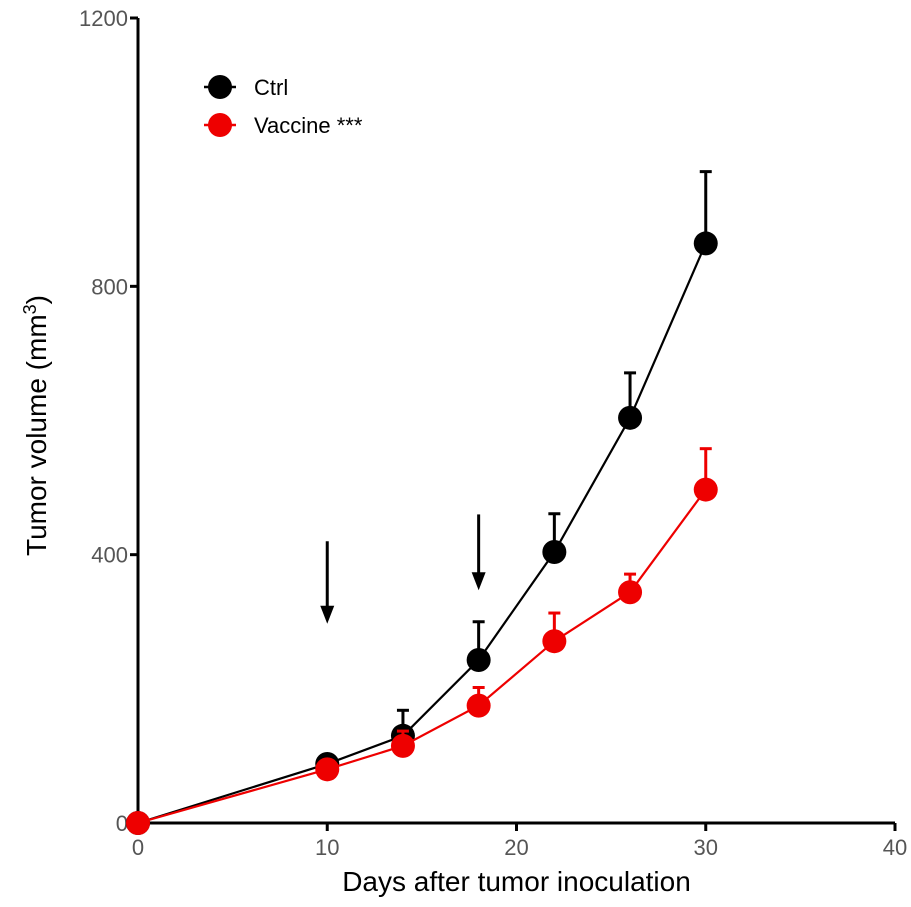 This screenshot has width=911, height=907. Describe the element at coordinates (109, 286) in the screenshot. I see `y-tick-label: 800` at that location.